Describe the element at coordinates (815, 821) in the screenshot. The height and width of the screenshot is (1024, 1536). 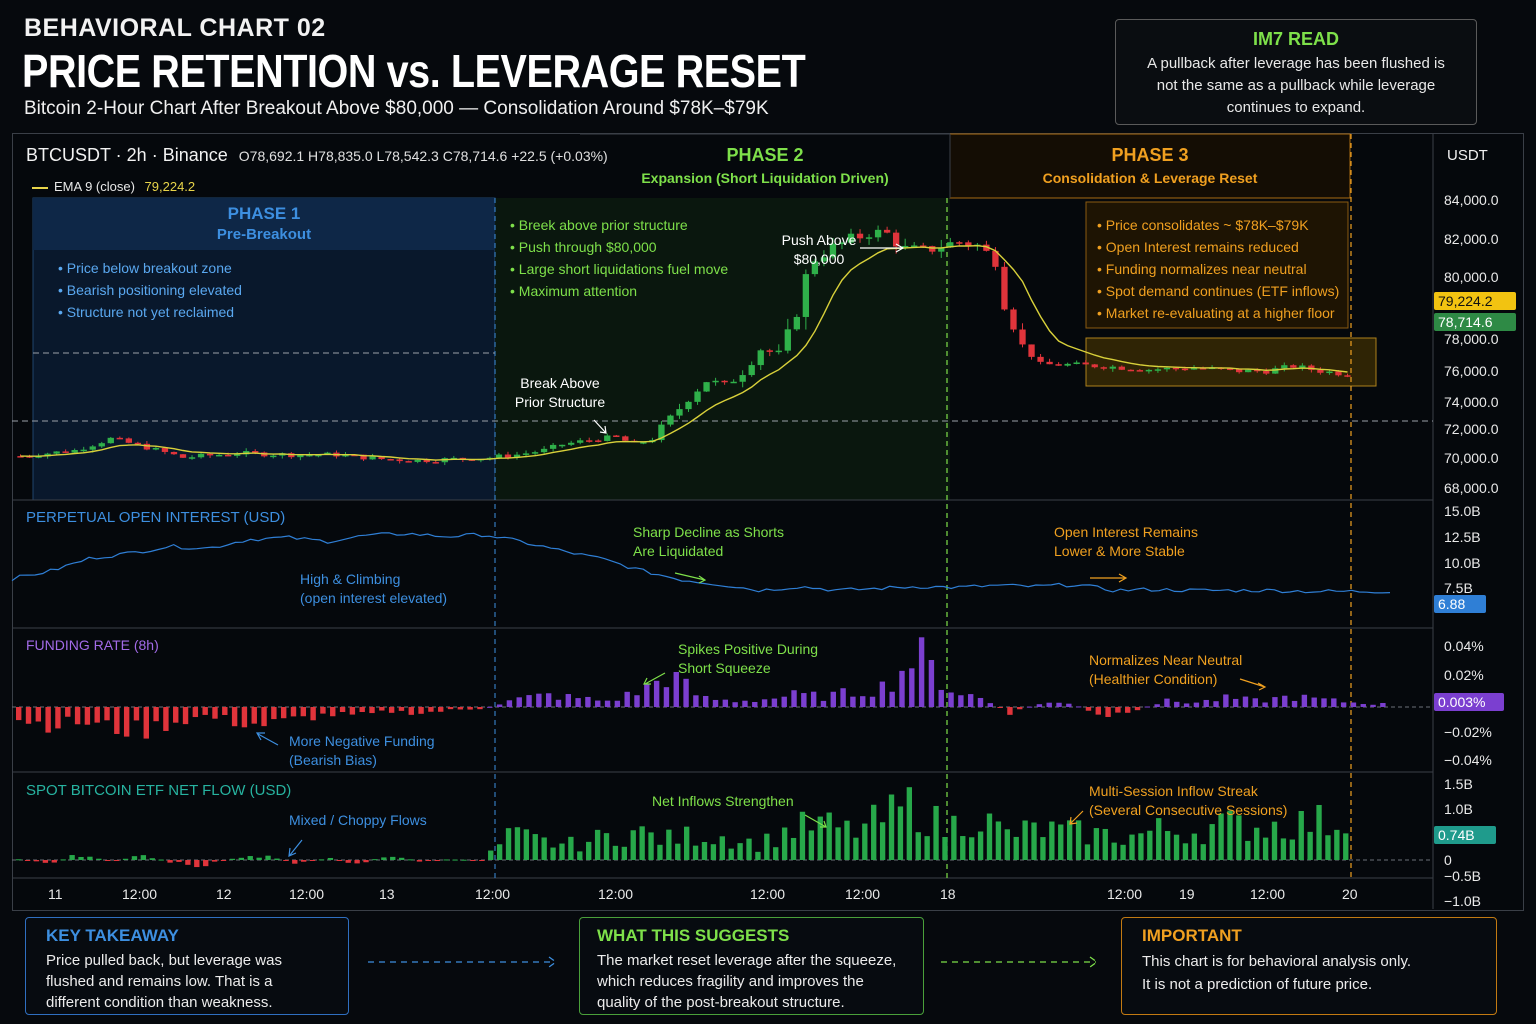
I see `arrow-etf-inflows` at that location.